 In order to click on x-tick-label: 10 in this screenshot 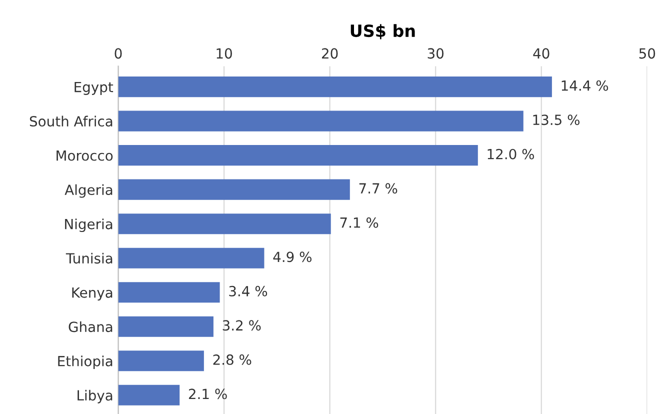, I will do `click(224, 53)`.